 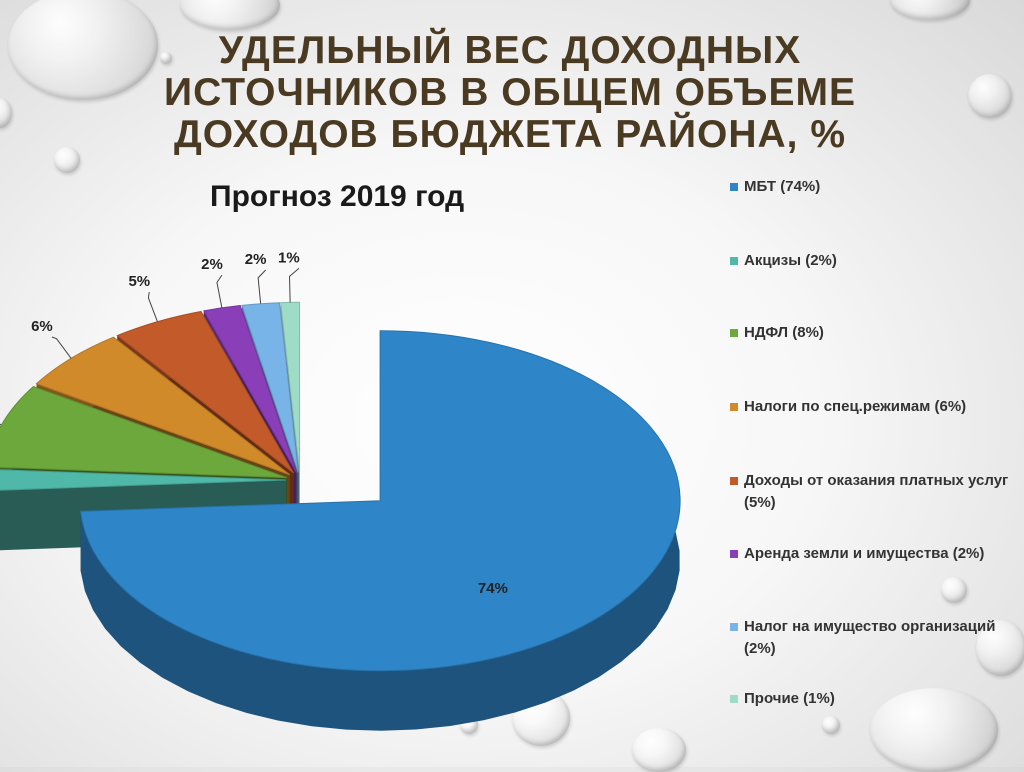 I want to click on pie-data-label: 1%, so click(x=289, y=257).